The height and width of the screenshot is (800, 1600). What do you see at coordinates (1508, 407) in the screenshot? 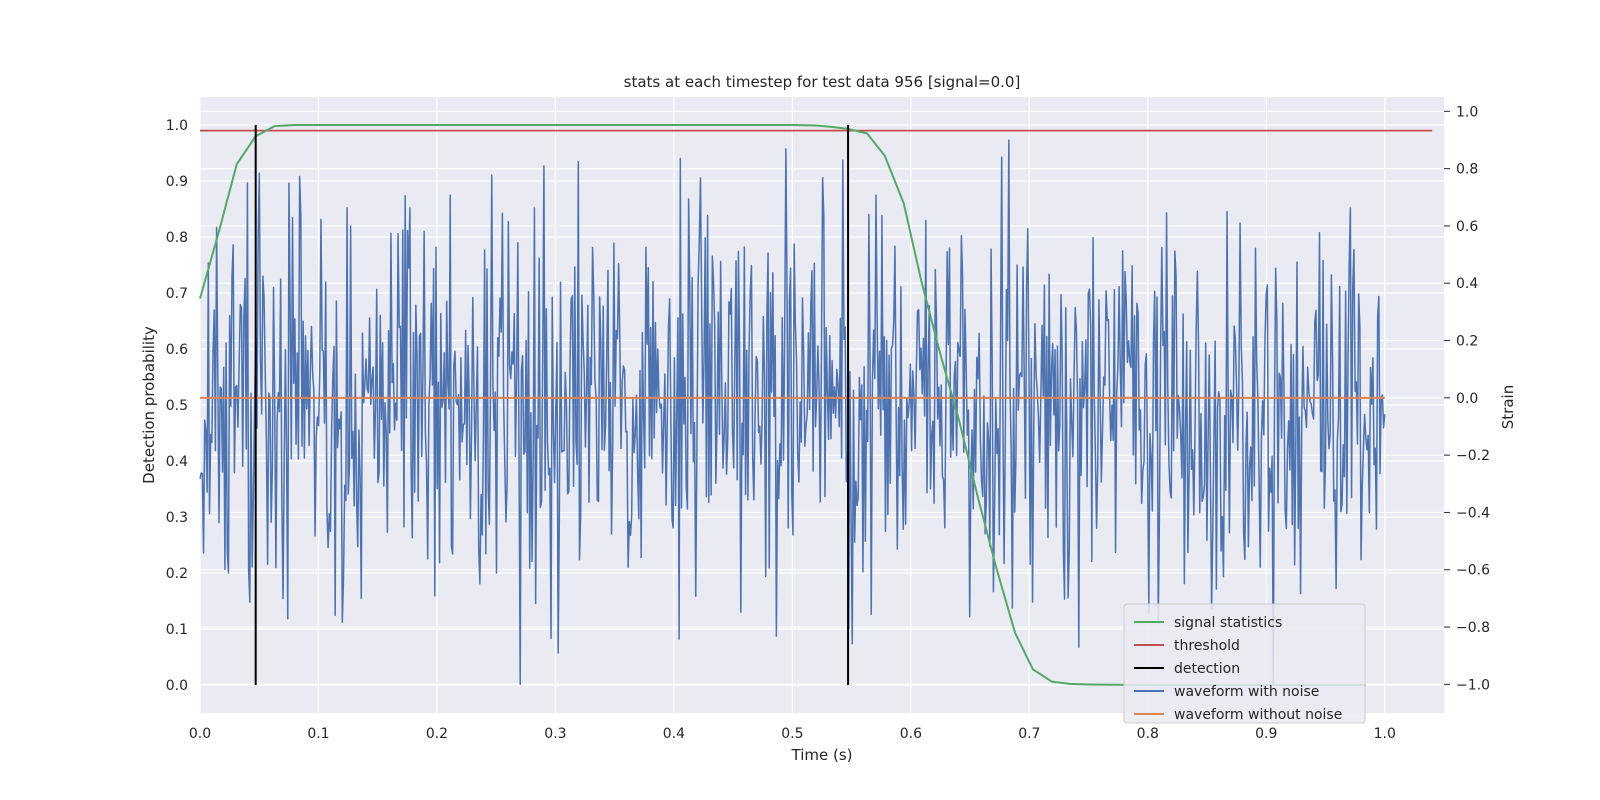
I see `y-axis-right-label: Strain` at bounding box center [1508, 407].